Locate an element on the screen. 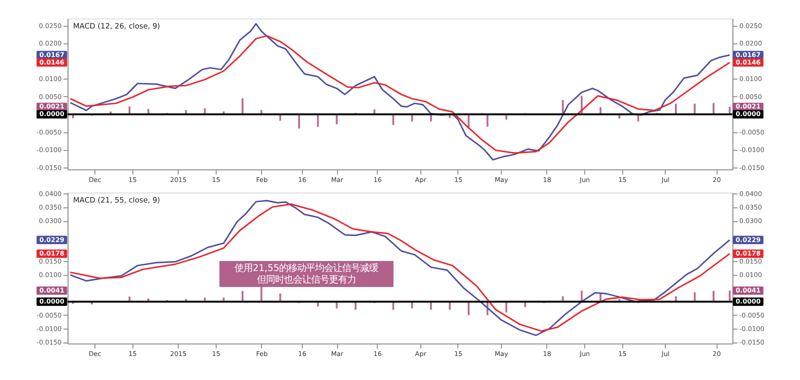 This screenshot has height=380, width=800. chart-title: MACD (12, 26, close, 9) is located at coordinates (116, 26).